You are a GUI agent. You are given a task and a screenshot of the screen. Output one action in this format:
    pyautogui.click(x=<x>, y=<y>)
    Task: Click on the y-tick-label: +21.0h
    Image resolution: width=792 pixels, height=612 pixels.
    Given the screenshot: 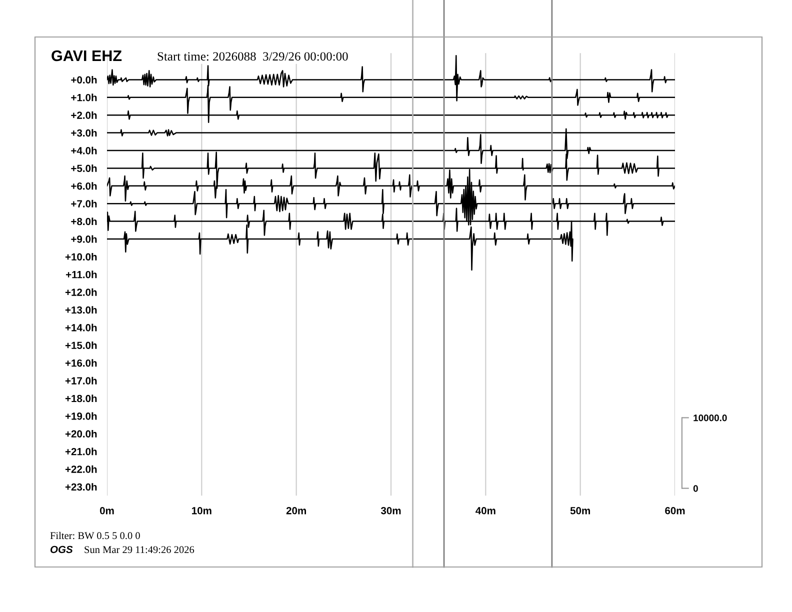 What is the action you would take?
    pyautogui.click(x=81, y=452)
    